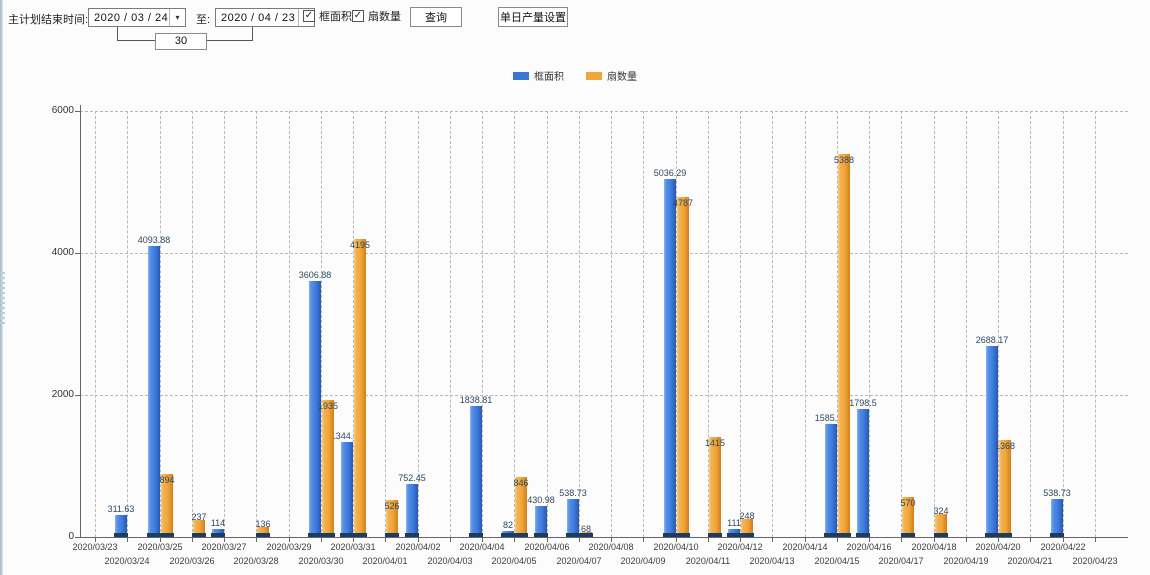  Describe the element at coordinates (533, 17) in the screenshot. I see `daily-output-settings-button: 单日产量设置` at that location.